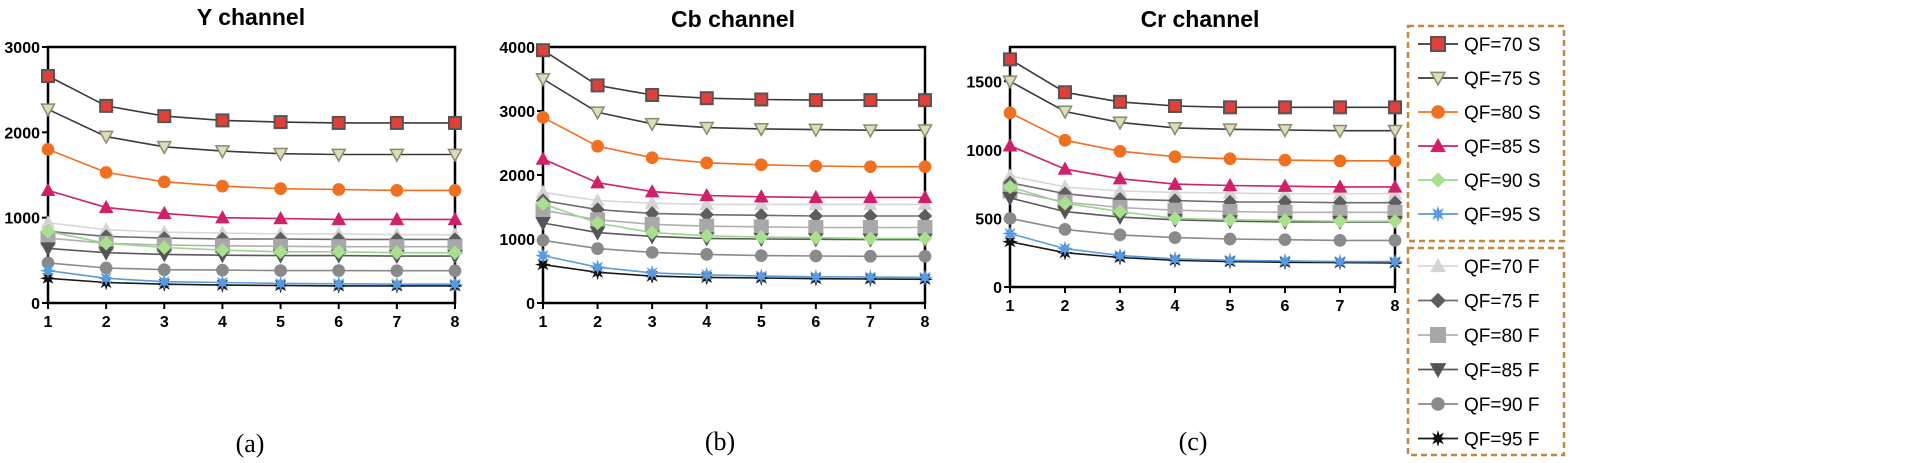  Describe the element at coordinates (1502, 336) in the screenshot. I see `legend-label: QF=80 F` at that location.